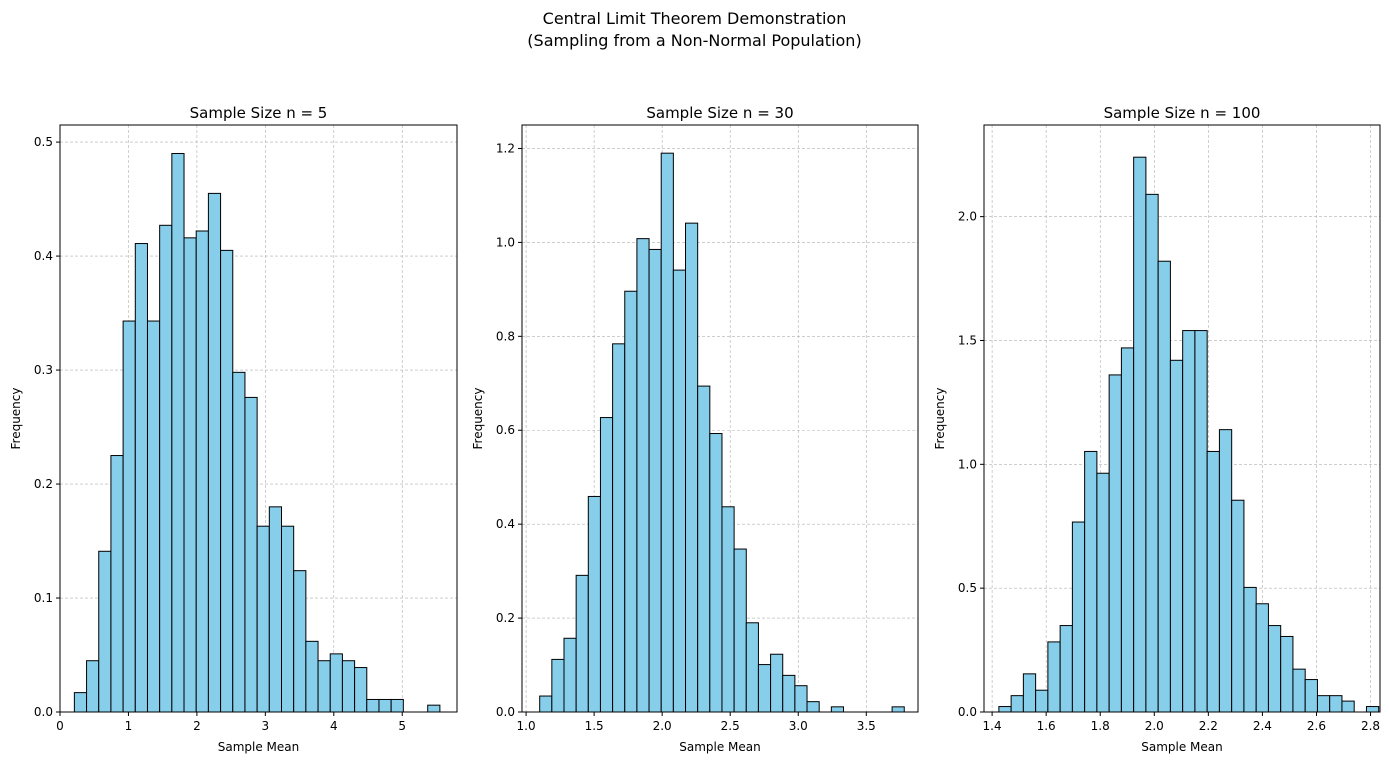 The image size is (1389, 765). What do you see at coordinates (730, 726) in the screenshot?
I see `x-tick-label: 2.5` at bounding box center [730, 726].